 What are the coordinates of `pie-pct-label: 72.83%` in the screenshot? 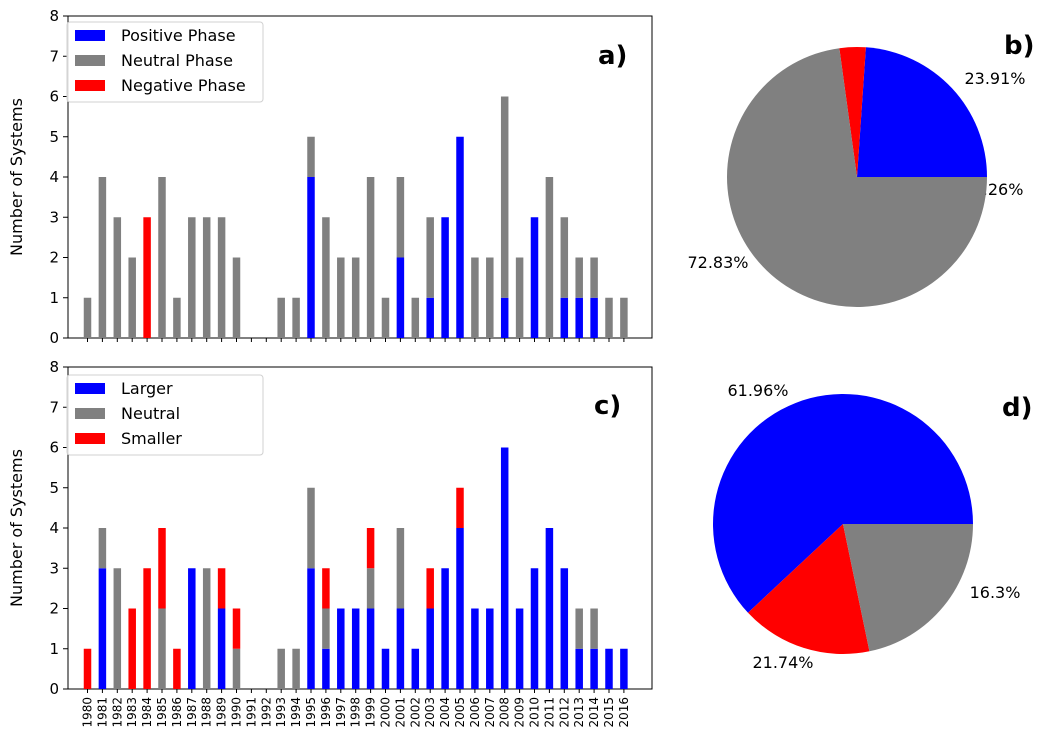 It's located at (717, 262).